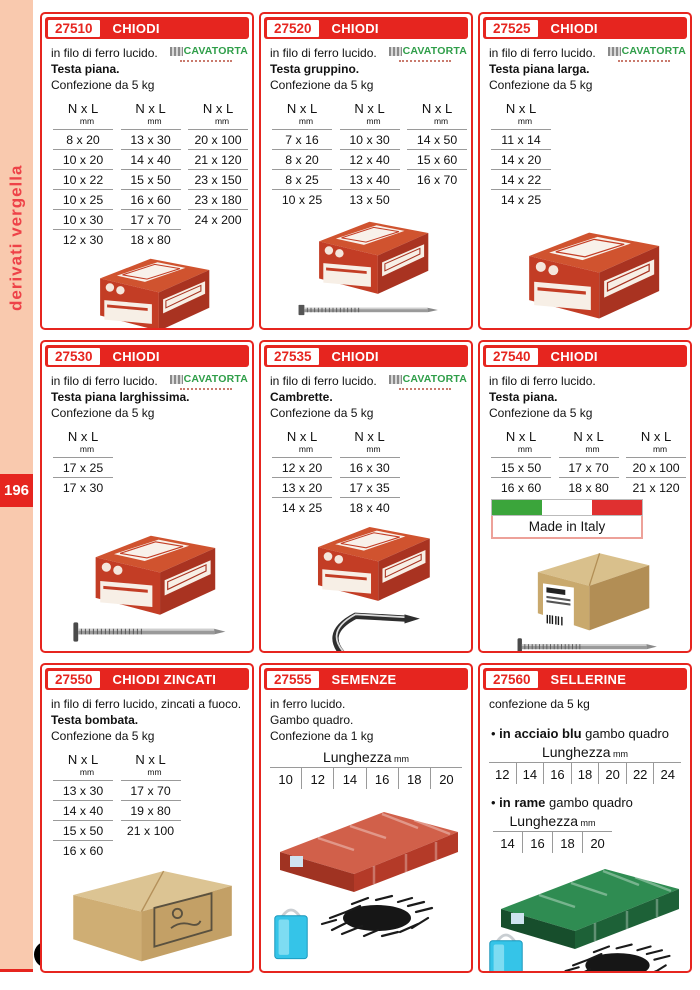 Image resolution: width=700 pixels, height=990 pixels. Describe the element at coordinates (147, 356) in the screenshot. I see `cell-header: 27530 CHIODI` at that location.